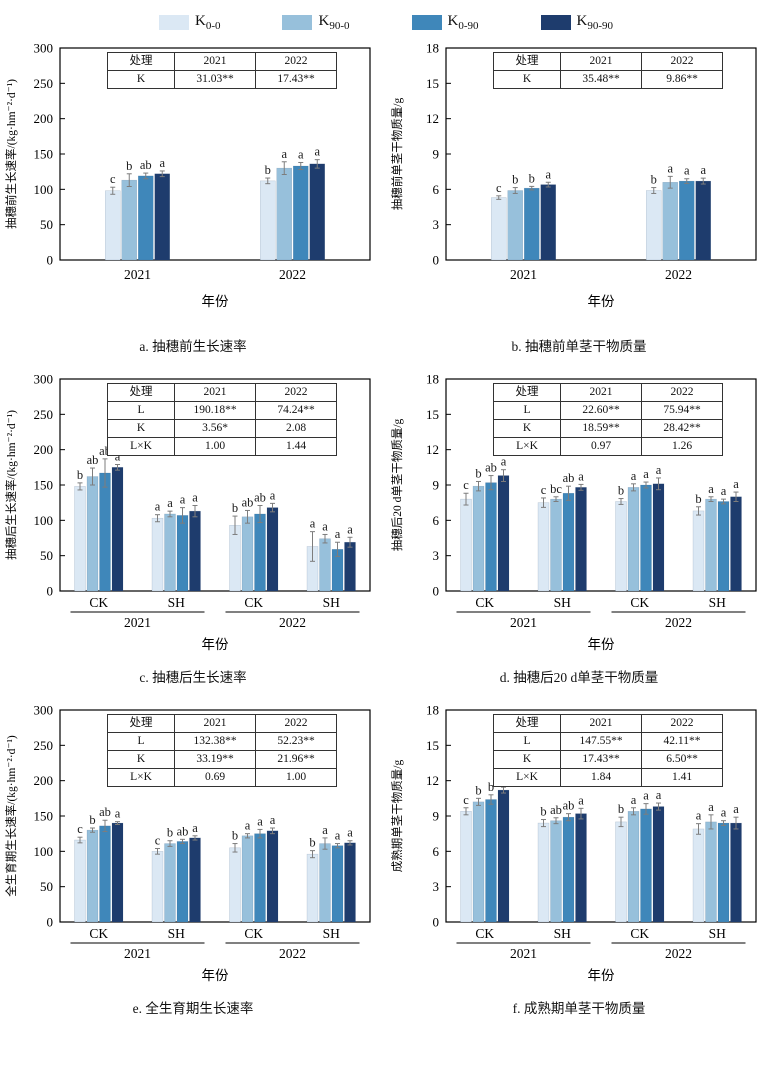  What do you see at coordinates (682, 410) in the screenshot?
I see `stat-table-cell: 75.94**` at bounding box center [682, 410].